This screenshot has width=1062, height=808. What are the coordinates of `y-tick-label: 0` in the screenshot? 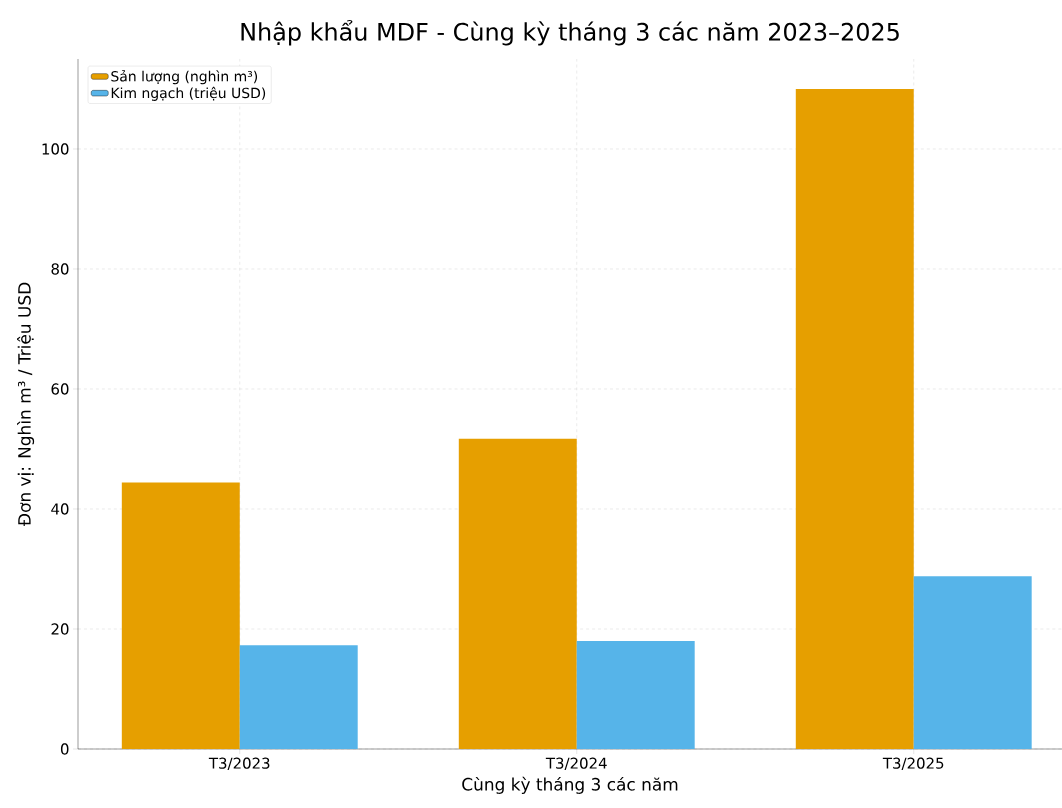 It's located at (64, 749).